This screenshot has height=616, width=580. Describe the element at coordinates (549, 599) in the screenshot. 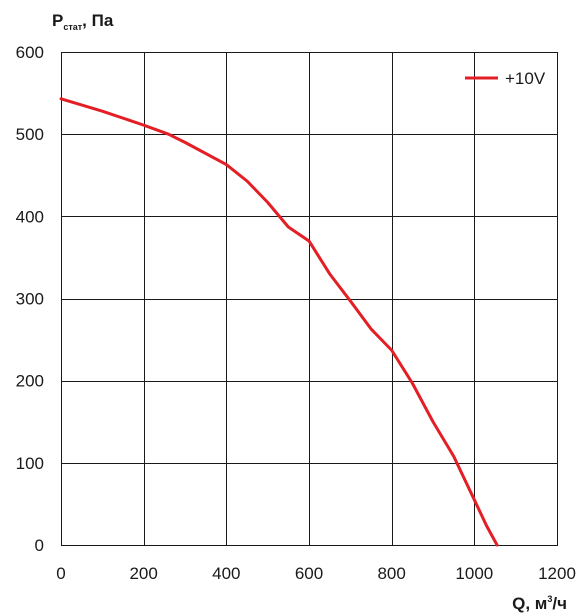

I see `x-axis-title-superscript: 3` at that location.